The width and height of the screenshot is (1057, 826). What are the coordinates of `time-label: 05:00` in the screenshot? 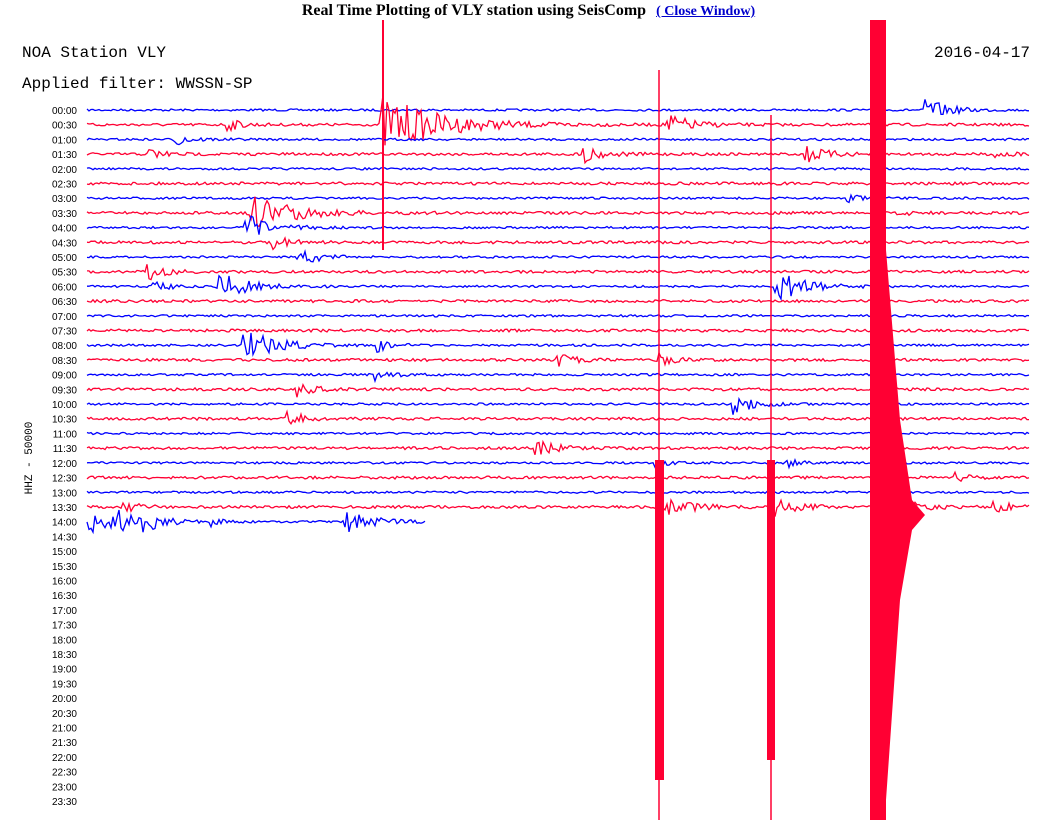 It's located at (64, 258).